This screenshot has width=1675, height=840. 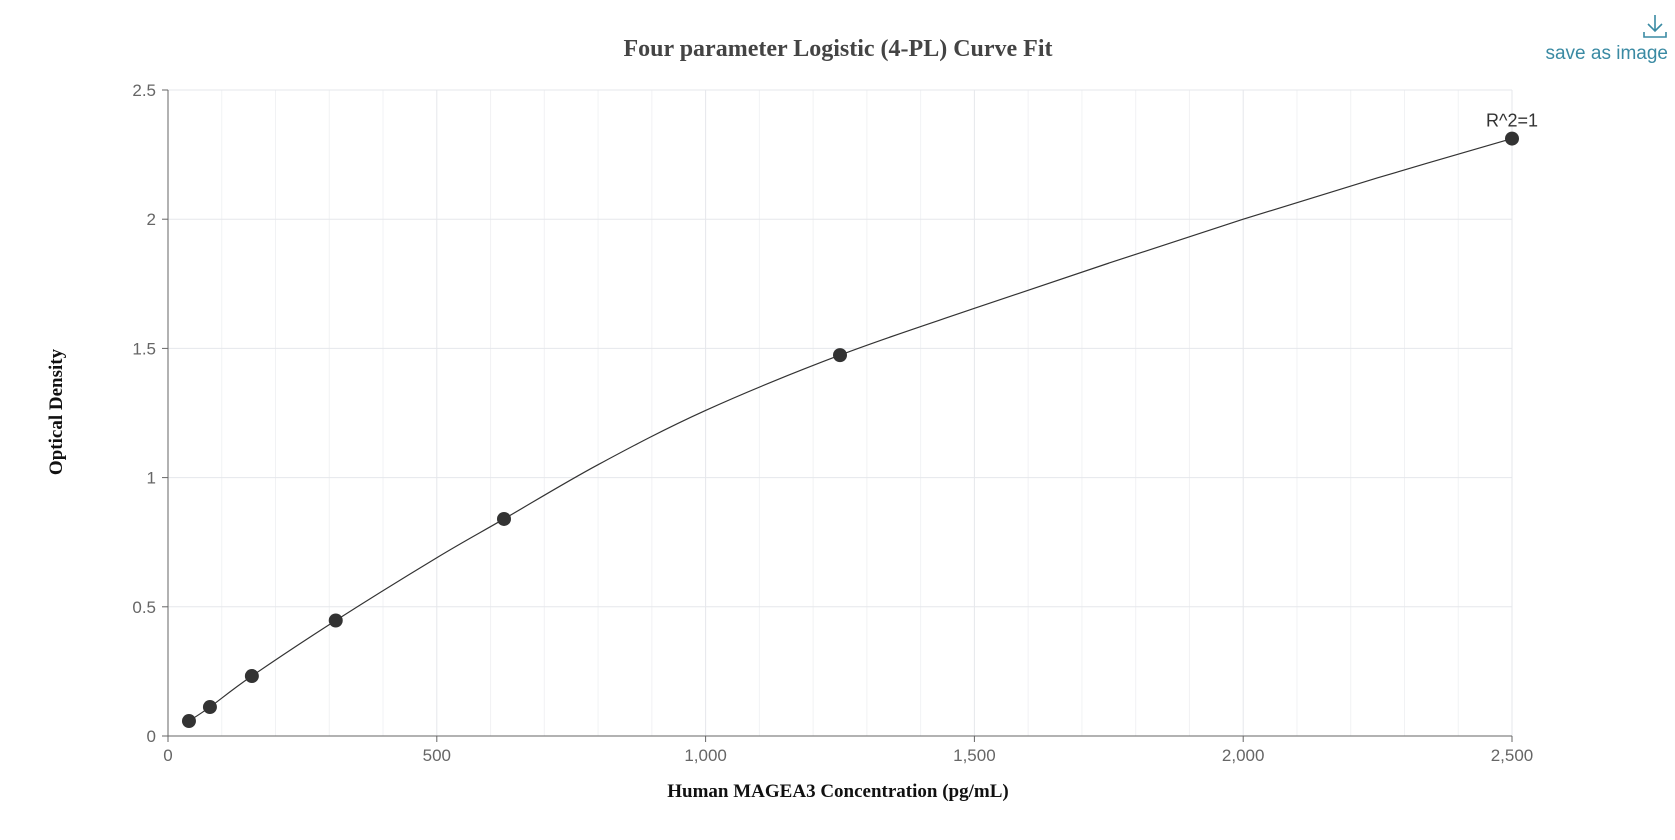 I want to click on y-tick-label: 0, so click(x=151, y=736).